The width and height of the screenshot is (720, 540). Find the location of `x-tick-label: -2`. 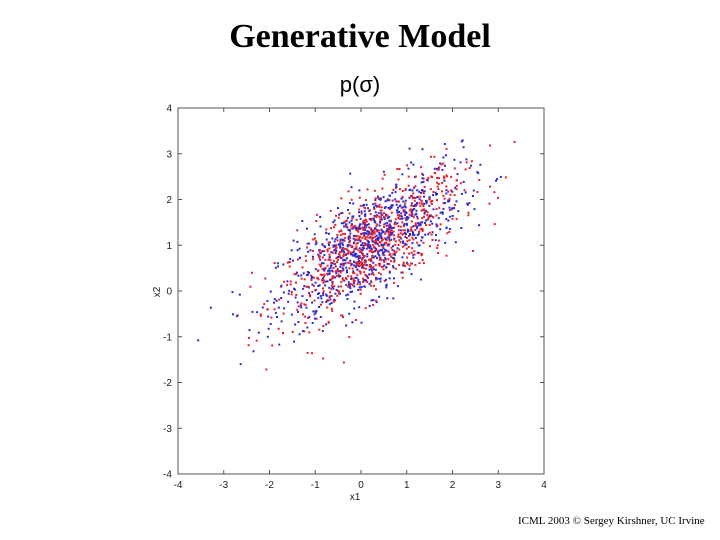

x-tick-label: -2 is located at coordinates (269, 485).